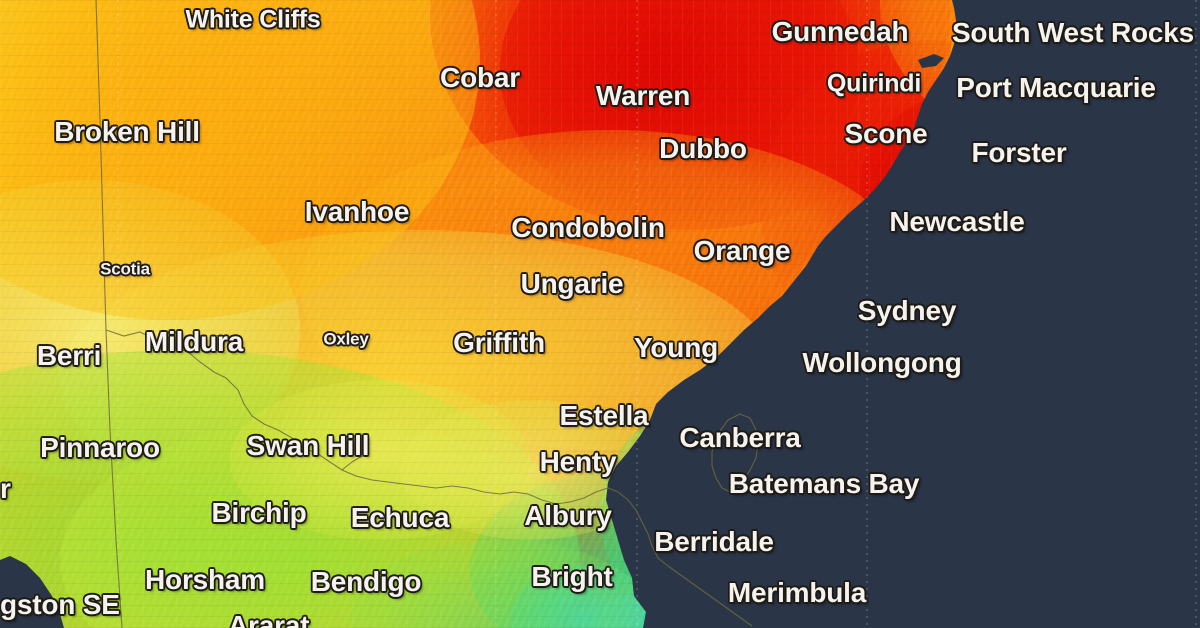 The width and height of the screenshot is (1200, 628). I want to click on place-label-berri: Berri, so click(69, 355).